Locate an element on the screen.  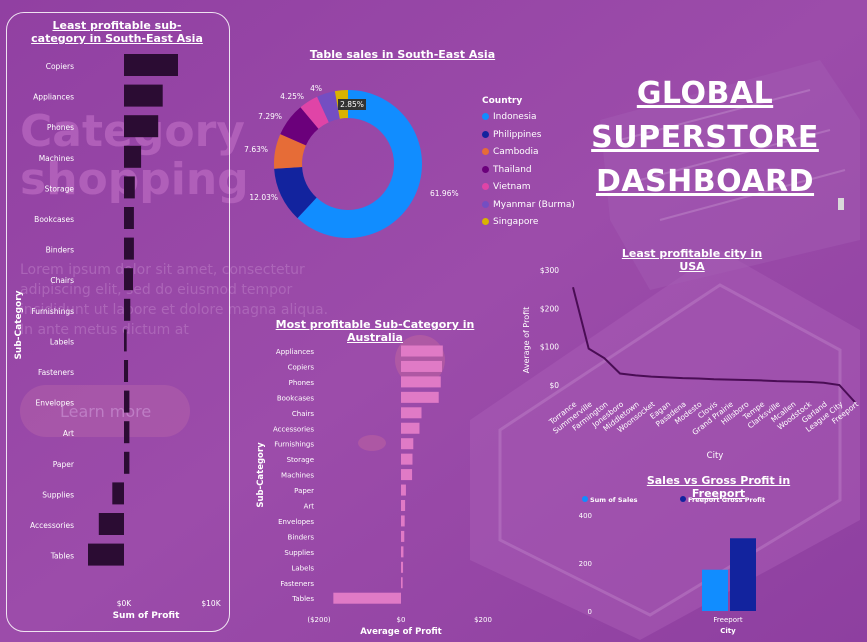
data-label: 2.85% is located at coordinates (352, 104).